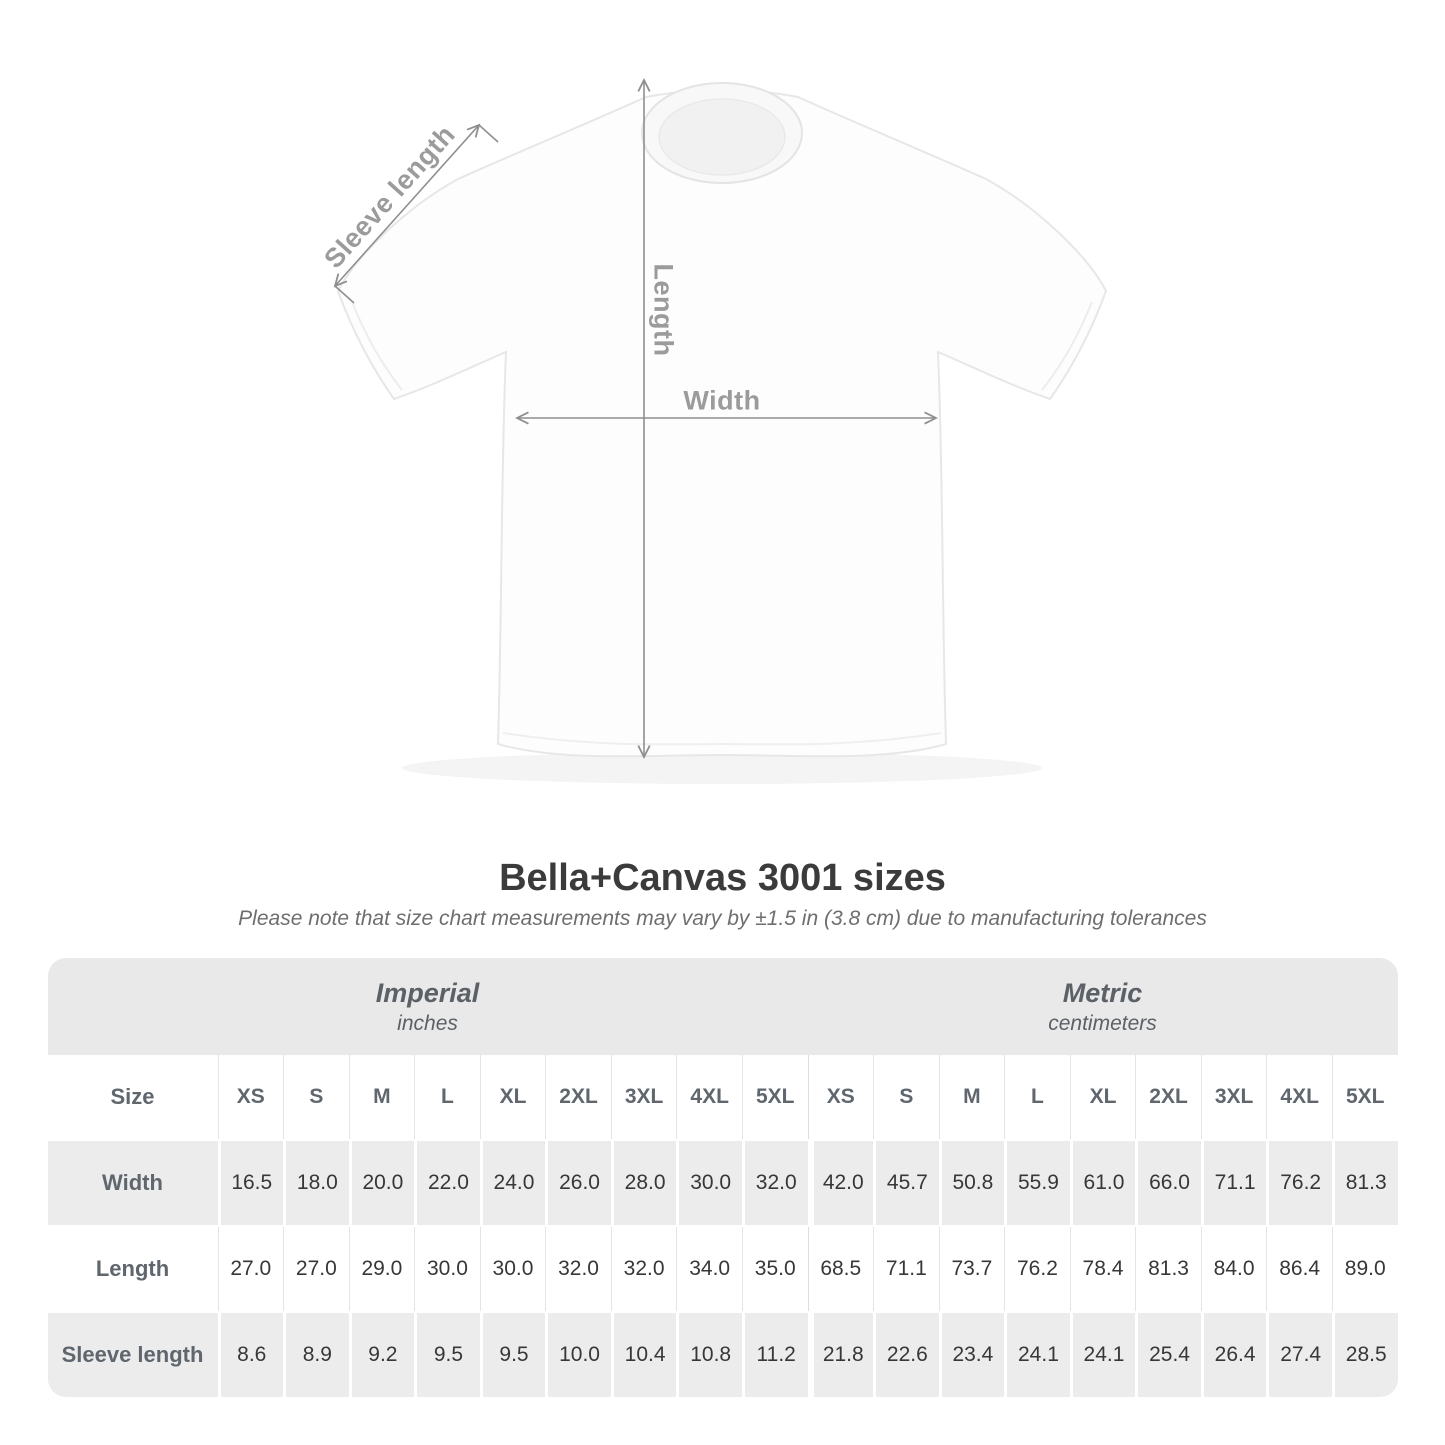 This screenshot has width=1445, height=1445. Describe the element at coordinates (971, 1097) in the screenshot. I see `size-header-metric-m: M` at that location.